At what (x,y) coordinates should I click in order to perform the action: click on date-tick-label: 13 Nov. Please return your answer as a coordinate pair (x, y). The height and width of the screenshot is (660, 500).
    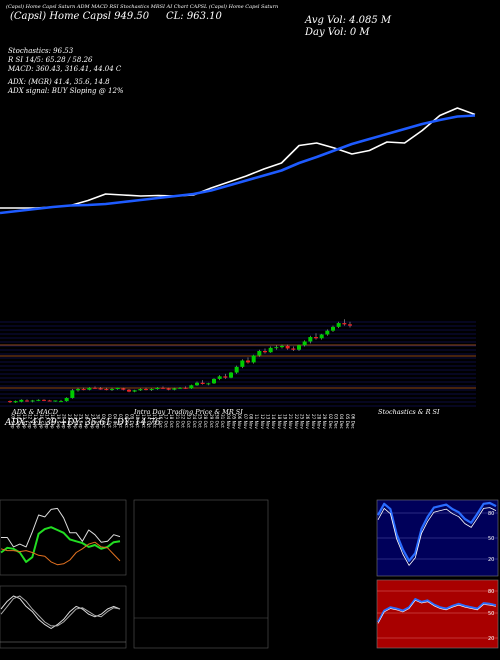
    Looking at the image, I should click on (268, 421).